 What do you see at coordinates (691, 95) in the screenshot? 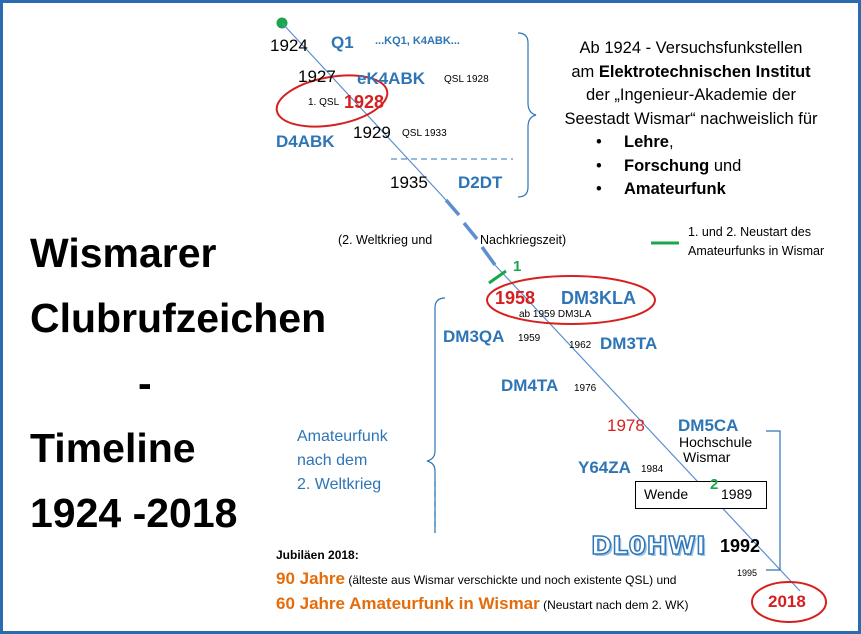
I see `desc-line-3: der „Ingenieur-Akademie der` at bounding box center [691, 95].